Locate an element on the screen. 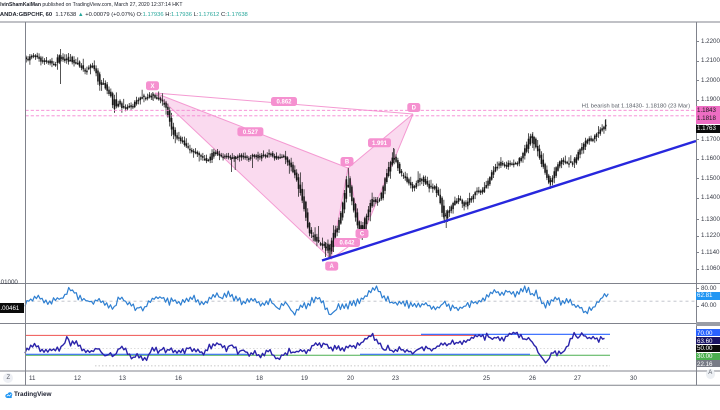 Image resolution: width=720 pixels, height=410 pixels. svg-text: D is located at coordinates (414, 109).